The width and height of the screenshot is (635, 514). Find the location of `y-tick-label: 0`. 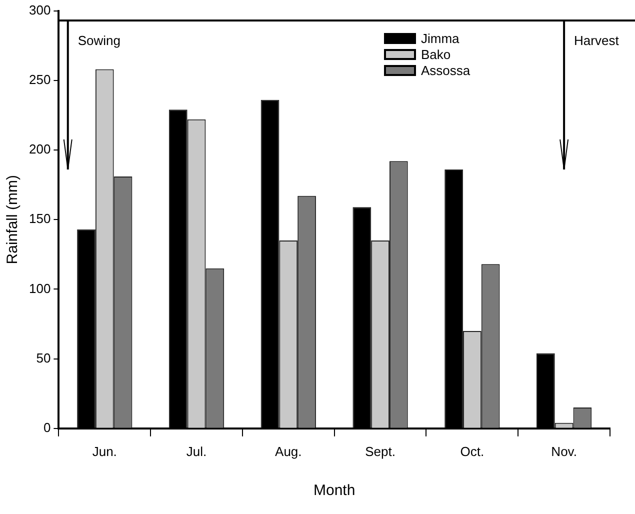

y-tick-label: 0 is located at coordinates (47, 427).